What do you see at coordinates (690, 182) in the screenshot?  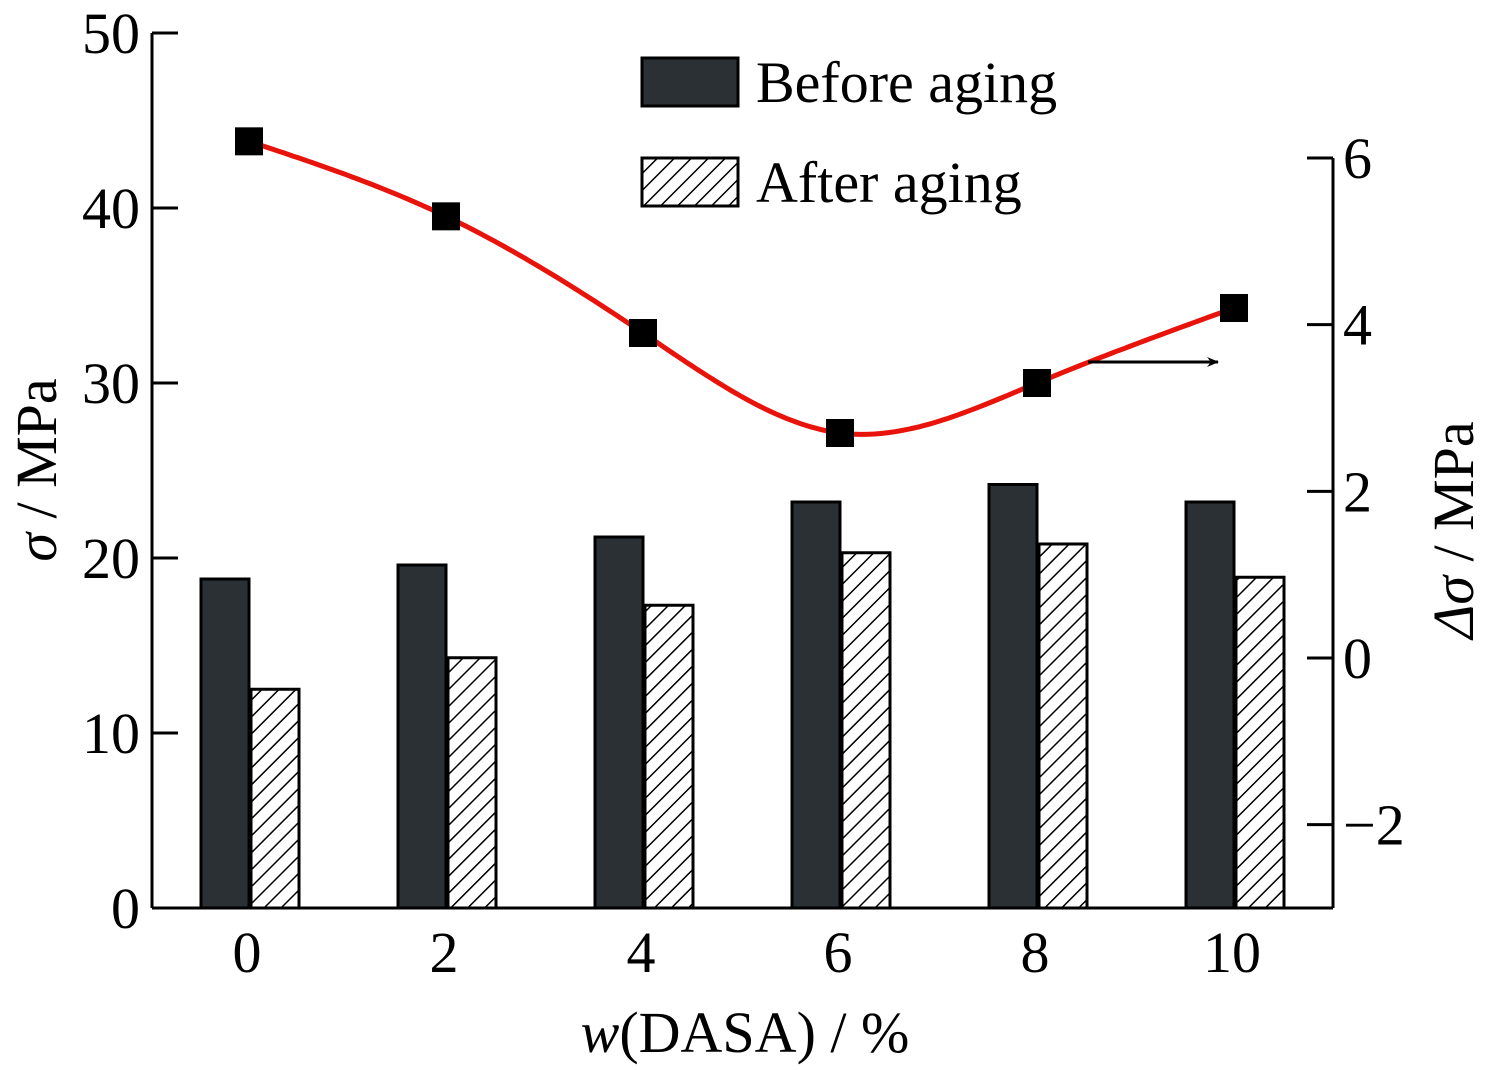 I see `legend-swatch-after` at bounding box center [690, 182].